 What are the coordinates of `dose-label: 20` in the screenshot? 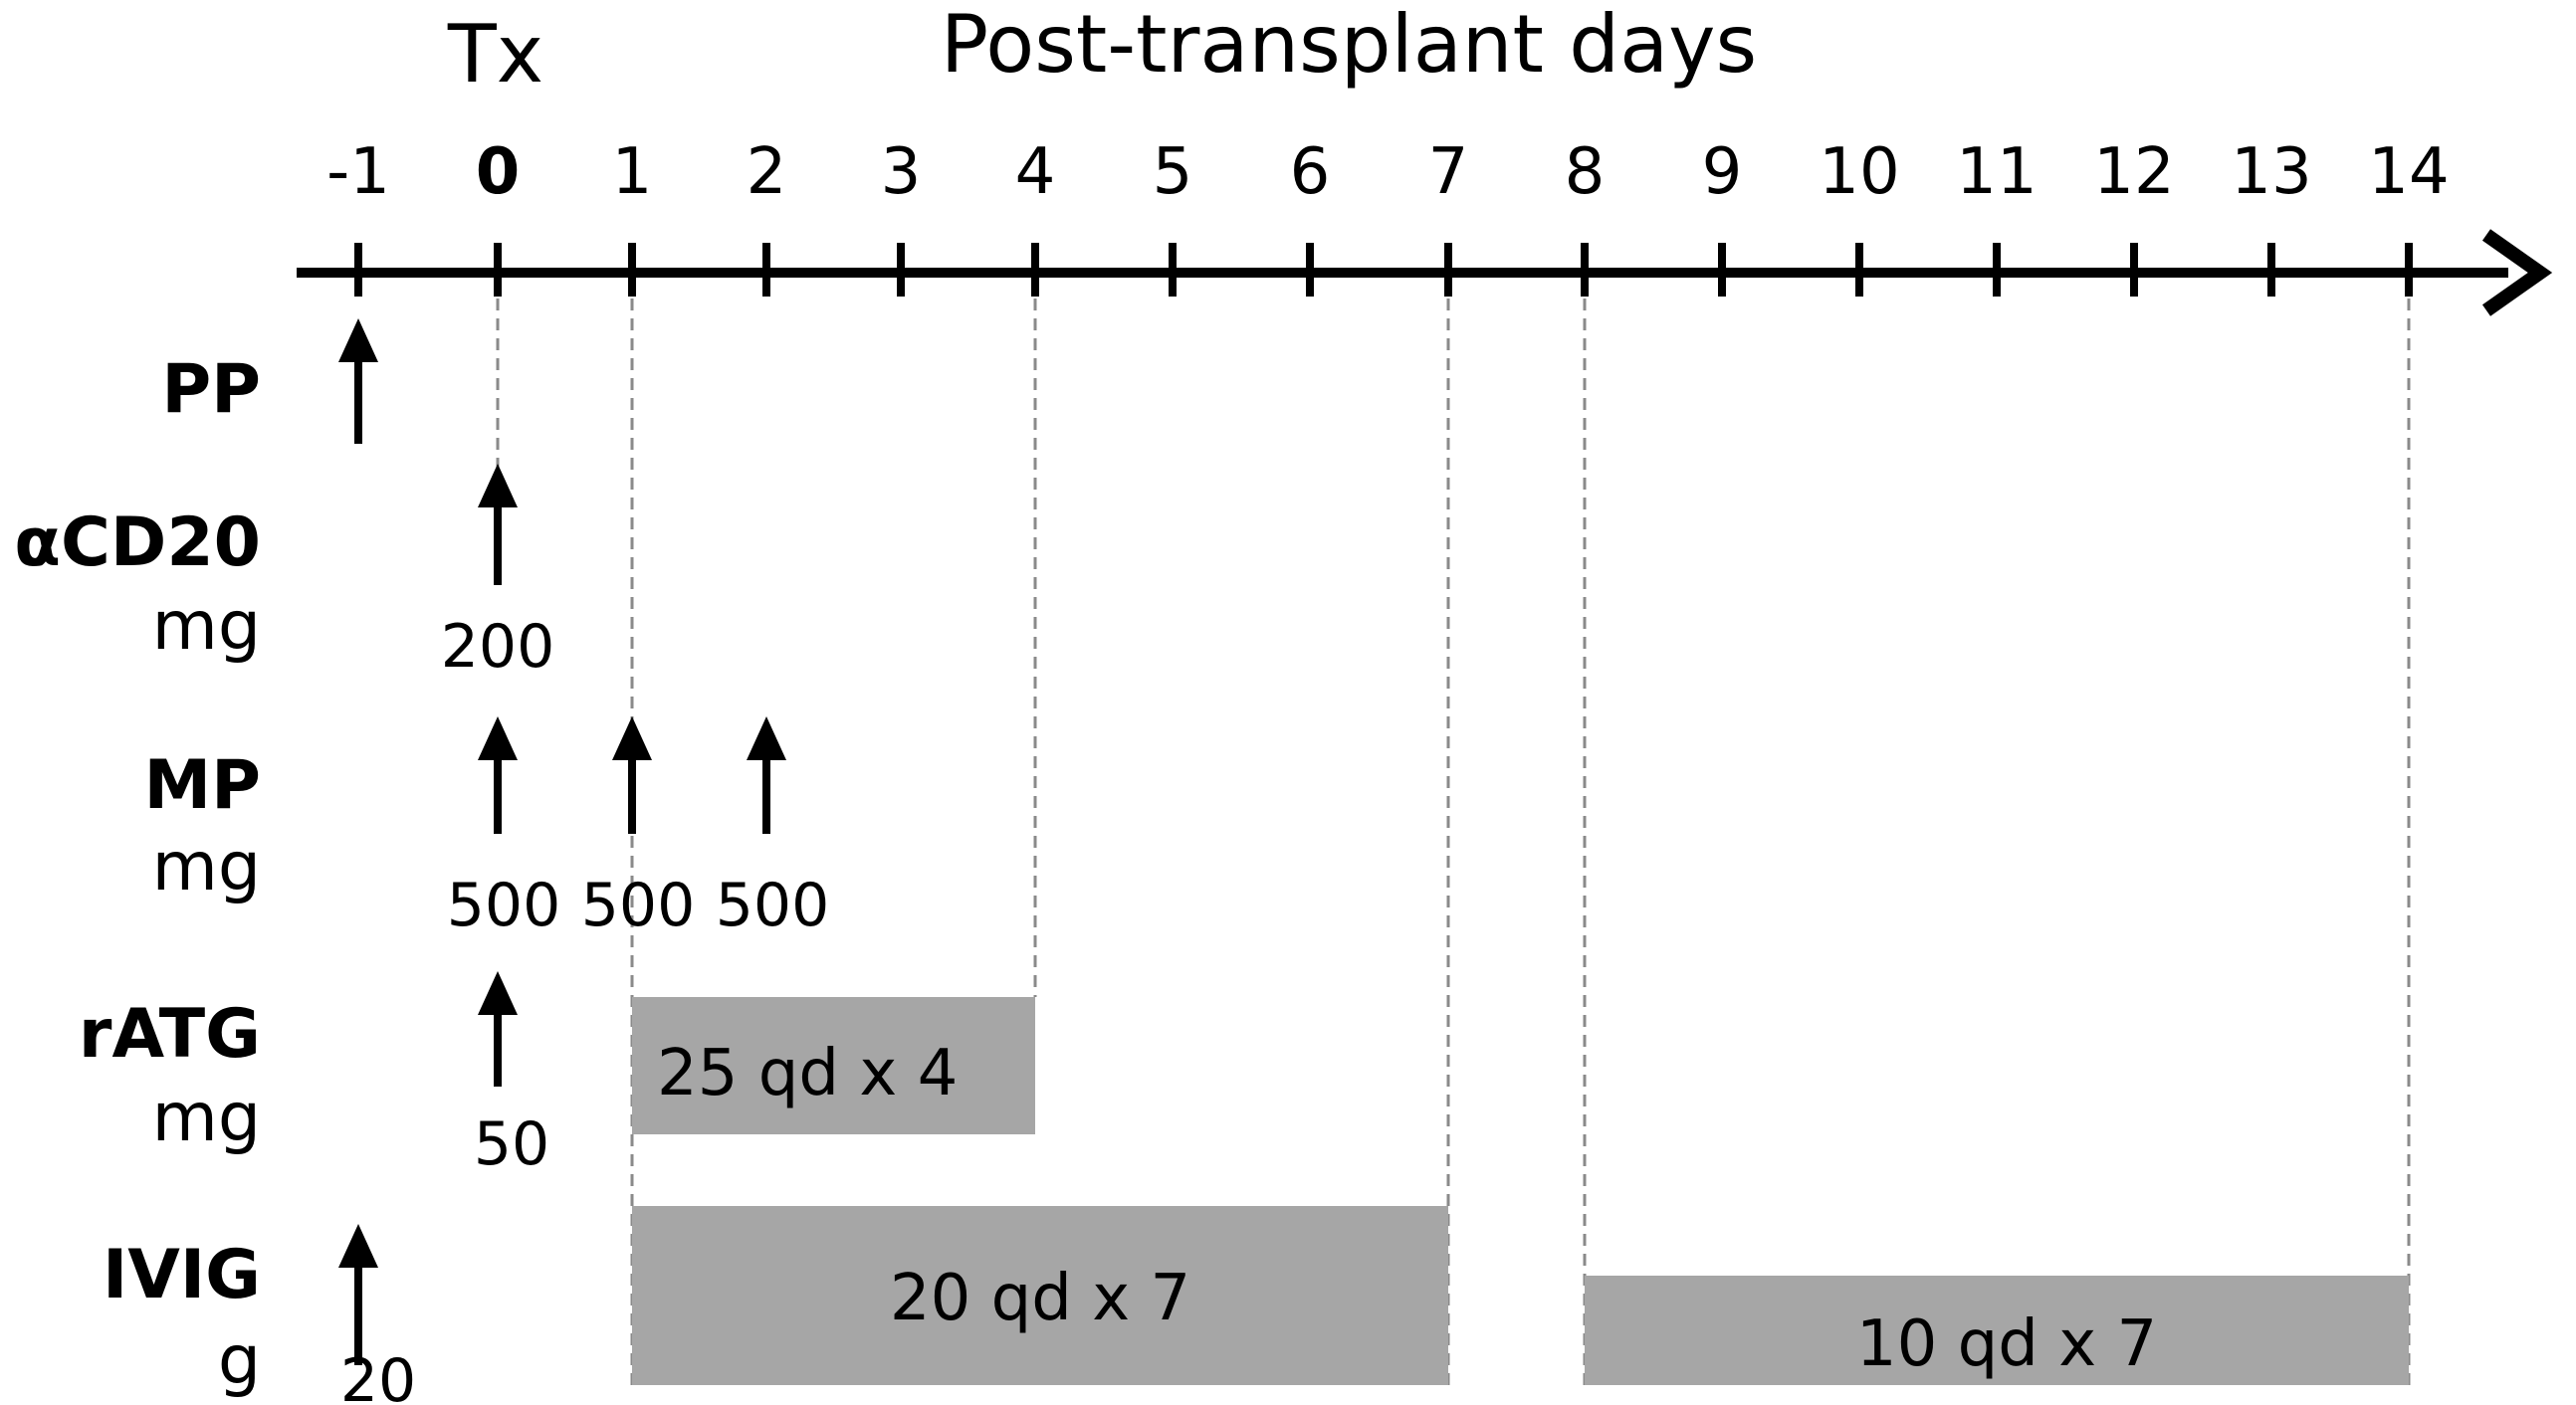 It's located at (378, 1375).